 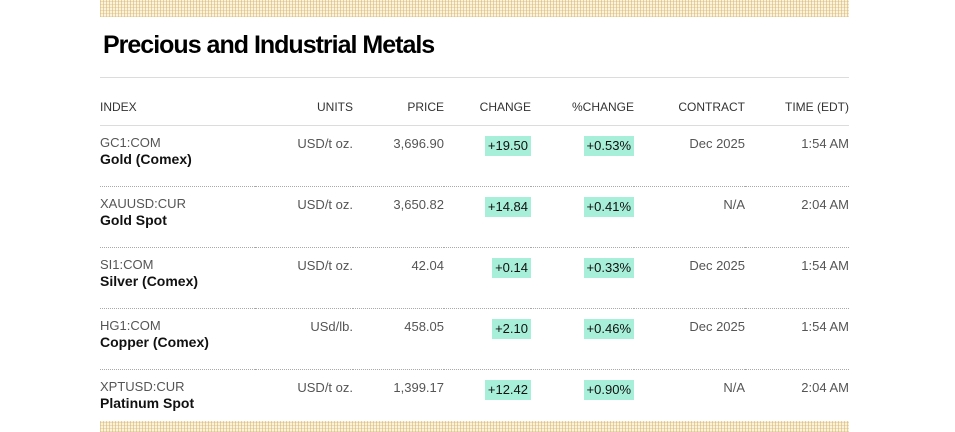 What do you see at coordinates (507, 207) in the screenshot?
I see `change-badge: +14.84` at bounding box center [507, 207].